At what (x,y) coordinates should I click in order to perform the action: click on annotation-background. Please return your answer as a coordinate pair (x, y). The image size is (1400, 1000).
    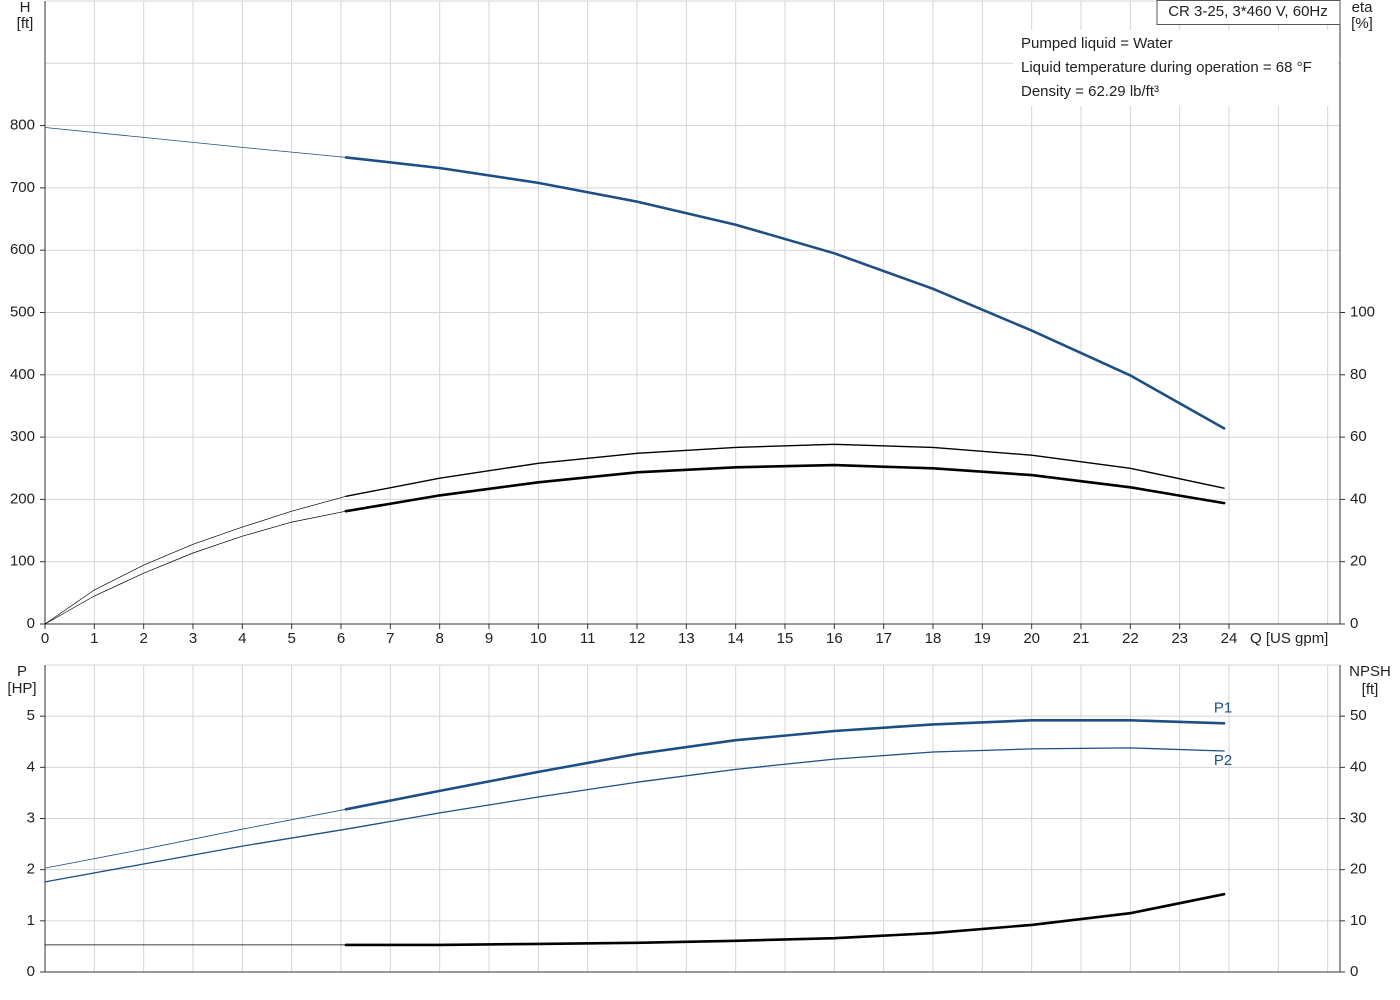
    Looking at the image, I should click on (1175, 68).